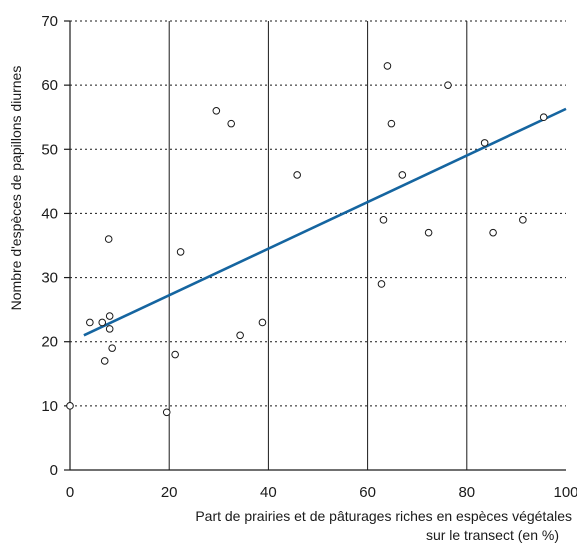 Image resolution: width=577 pixels, height=545 pixels. Describe the element at coordinates (169, 492) in the screenshot. I see `x-tick-label: 20` at that location.